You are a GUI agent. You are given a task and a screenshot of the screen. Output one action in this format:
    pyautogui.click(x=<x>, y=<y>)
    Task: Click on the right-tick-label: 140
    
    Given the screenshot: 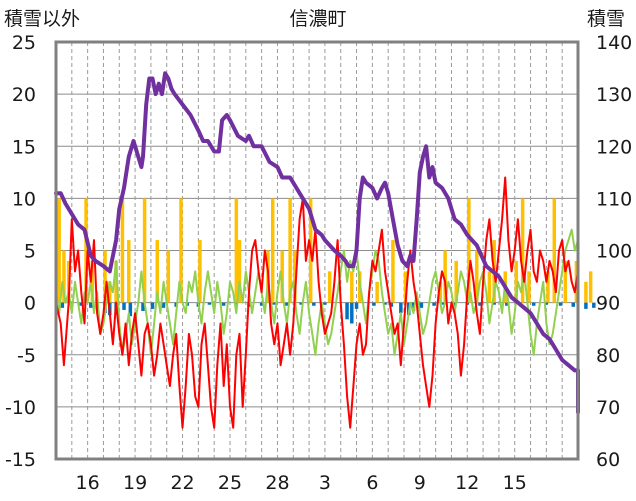 What is the action you would take?
    pyautogui.click(x=614, y=43)
    